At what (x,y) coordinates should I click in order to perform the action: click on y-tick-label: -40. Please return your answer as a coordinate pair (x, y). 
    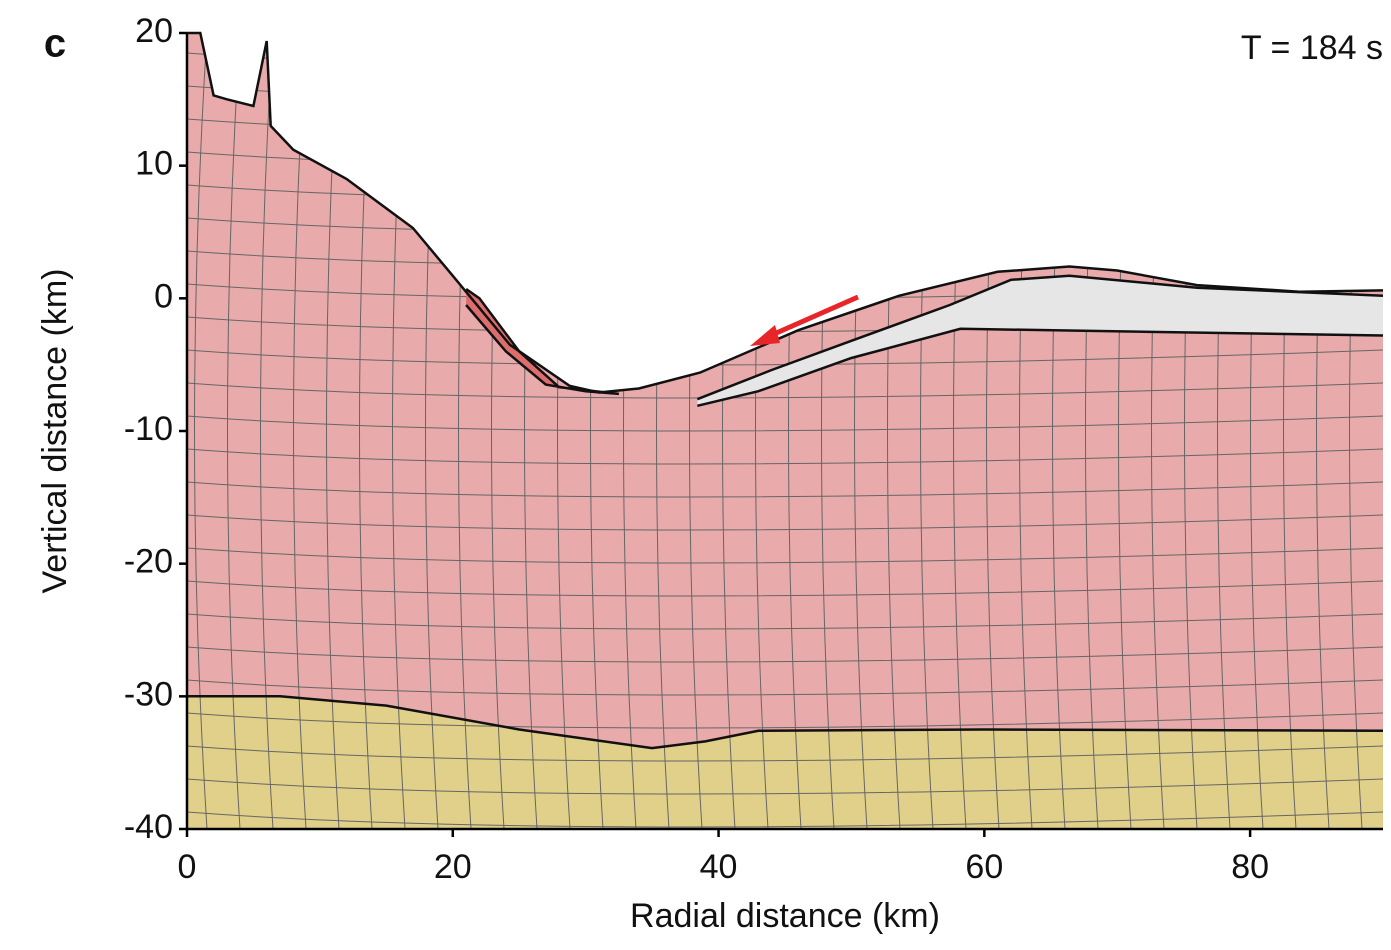
    Looking at the image, I should click on (148, 827).